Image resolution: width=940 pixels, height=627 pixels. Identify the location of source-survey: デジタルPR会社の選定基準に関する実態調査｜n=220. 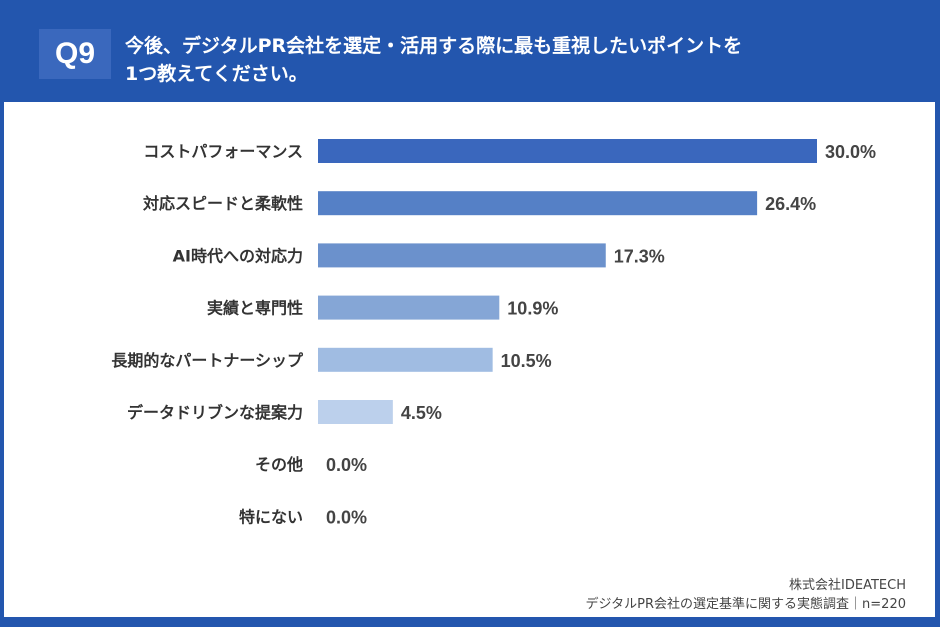
(745, 604).